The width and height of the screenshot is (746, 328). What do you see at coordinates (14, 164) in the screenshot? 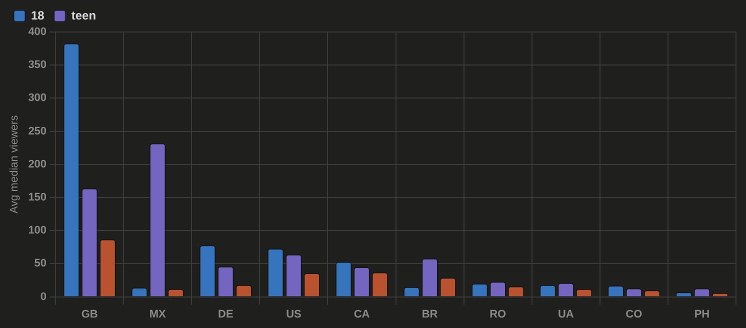
I see `y-axis-title: Avg median viewers` at bounding box center [14, 164].